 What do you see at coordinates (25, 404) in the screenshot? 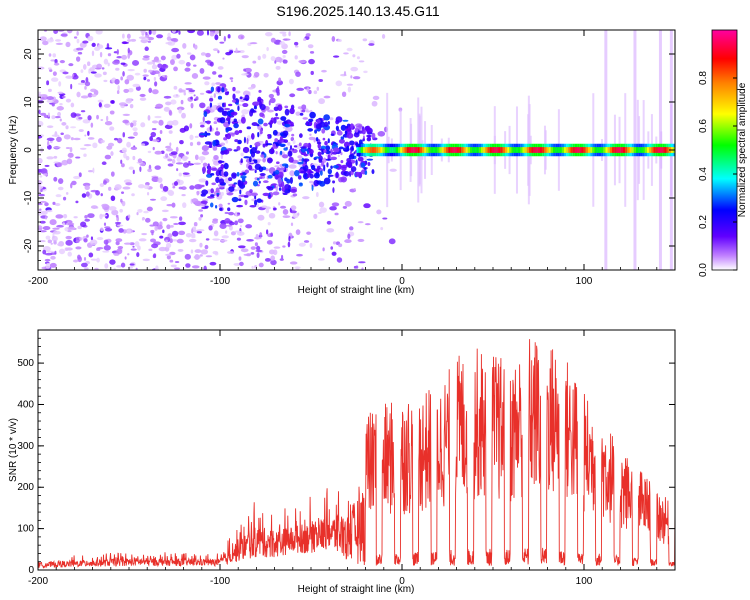
I see `y-tick-label: 400` at bounding box center [25, 404].